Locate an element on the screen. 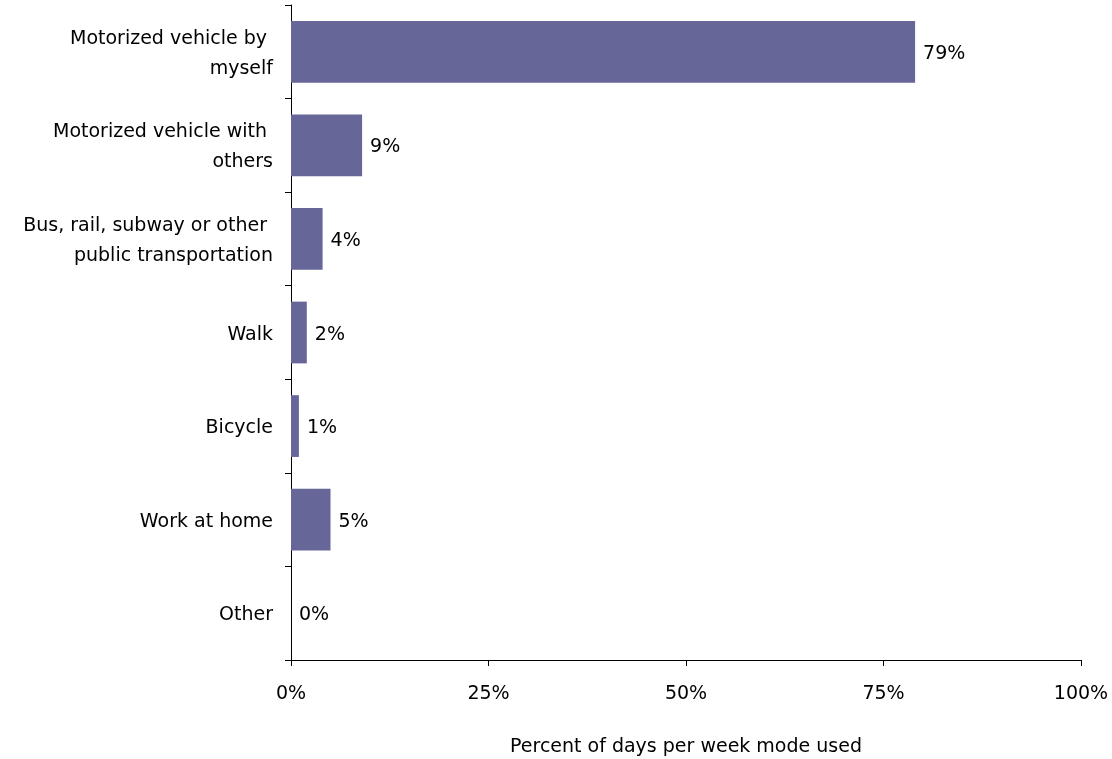  data-label: 1% is located at coordinates (322, 426).